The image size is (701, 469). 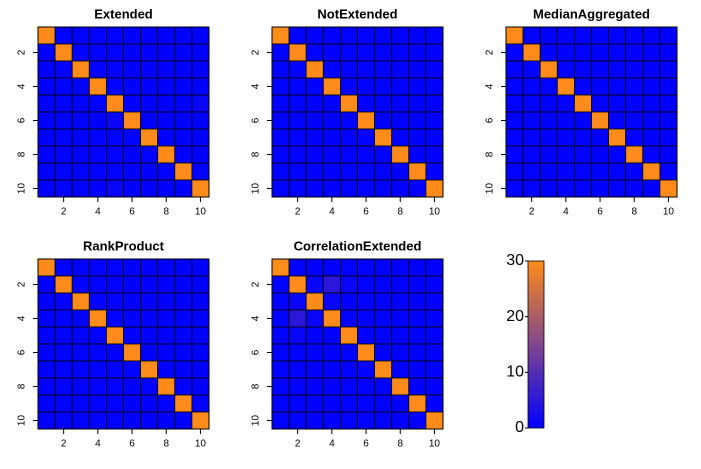 What do you see at coordinates (357, 13) in the screenshot?
I see `panel-title: NotExtended` at bounding box center [357, 13].